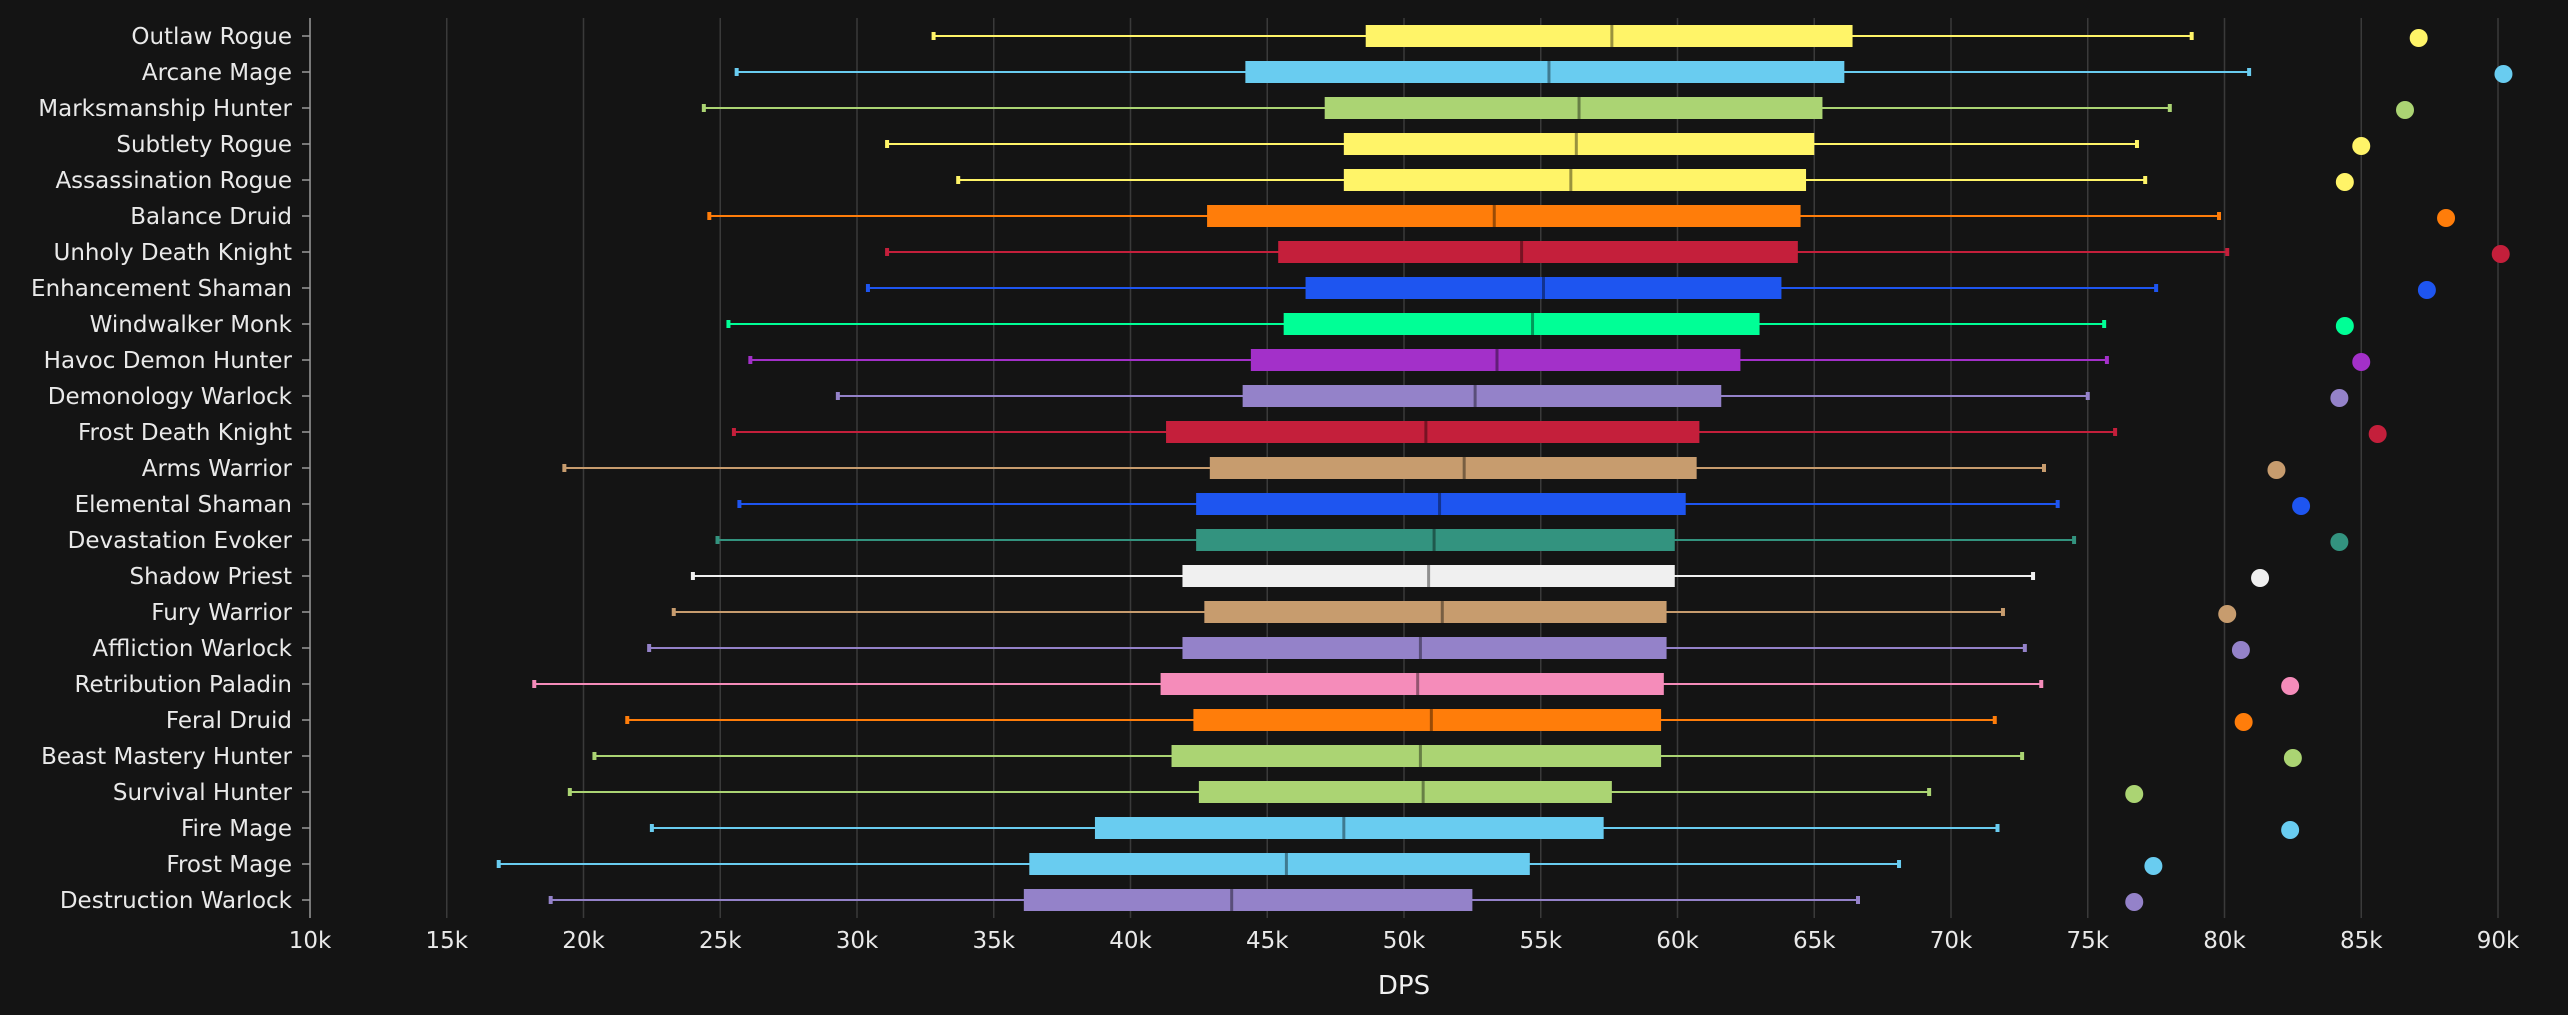 This screenshot has width=2568, height=1015. I want to click on iqr-box-windwalker-monk, so click(1521, 324).